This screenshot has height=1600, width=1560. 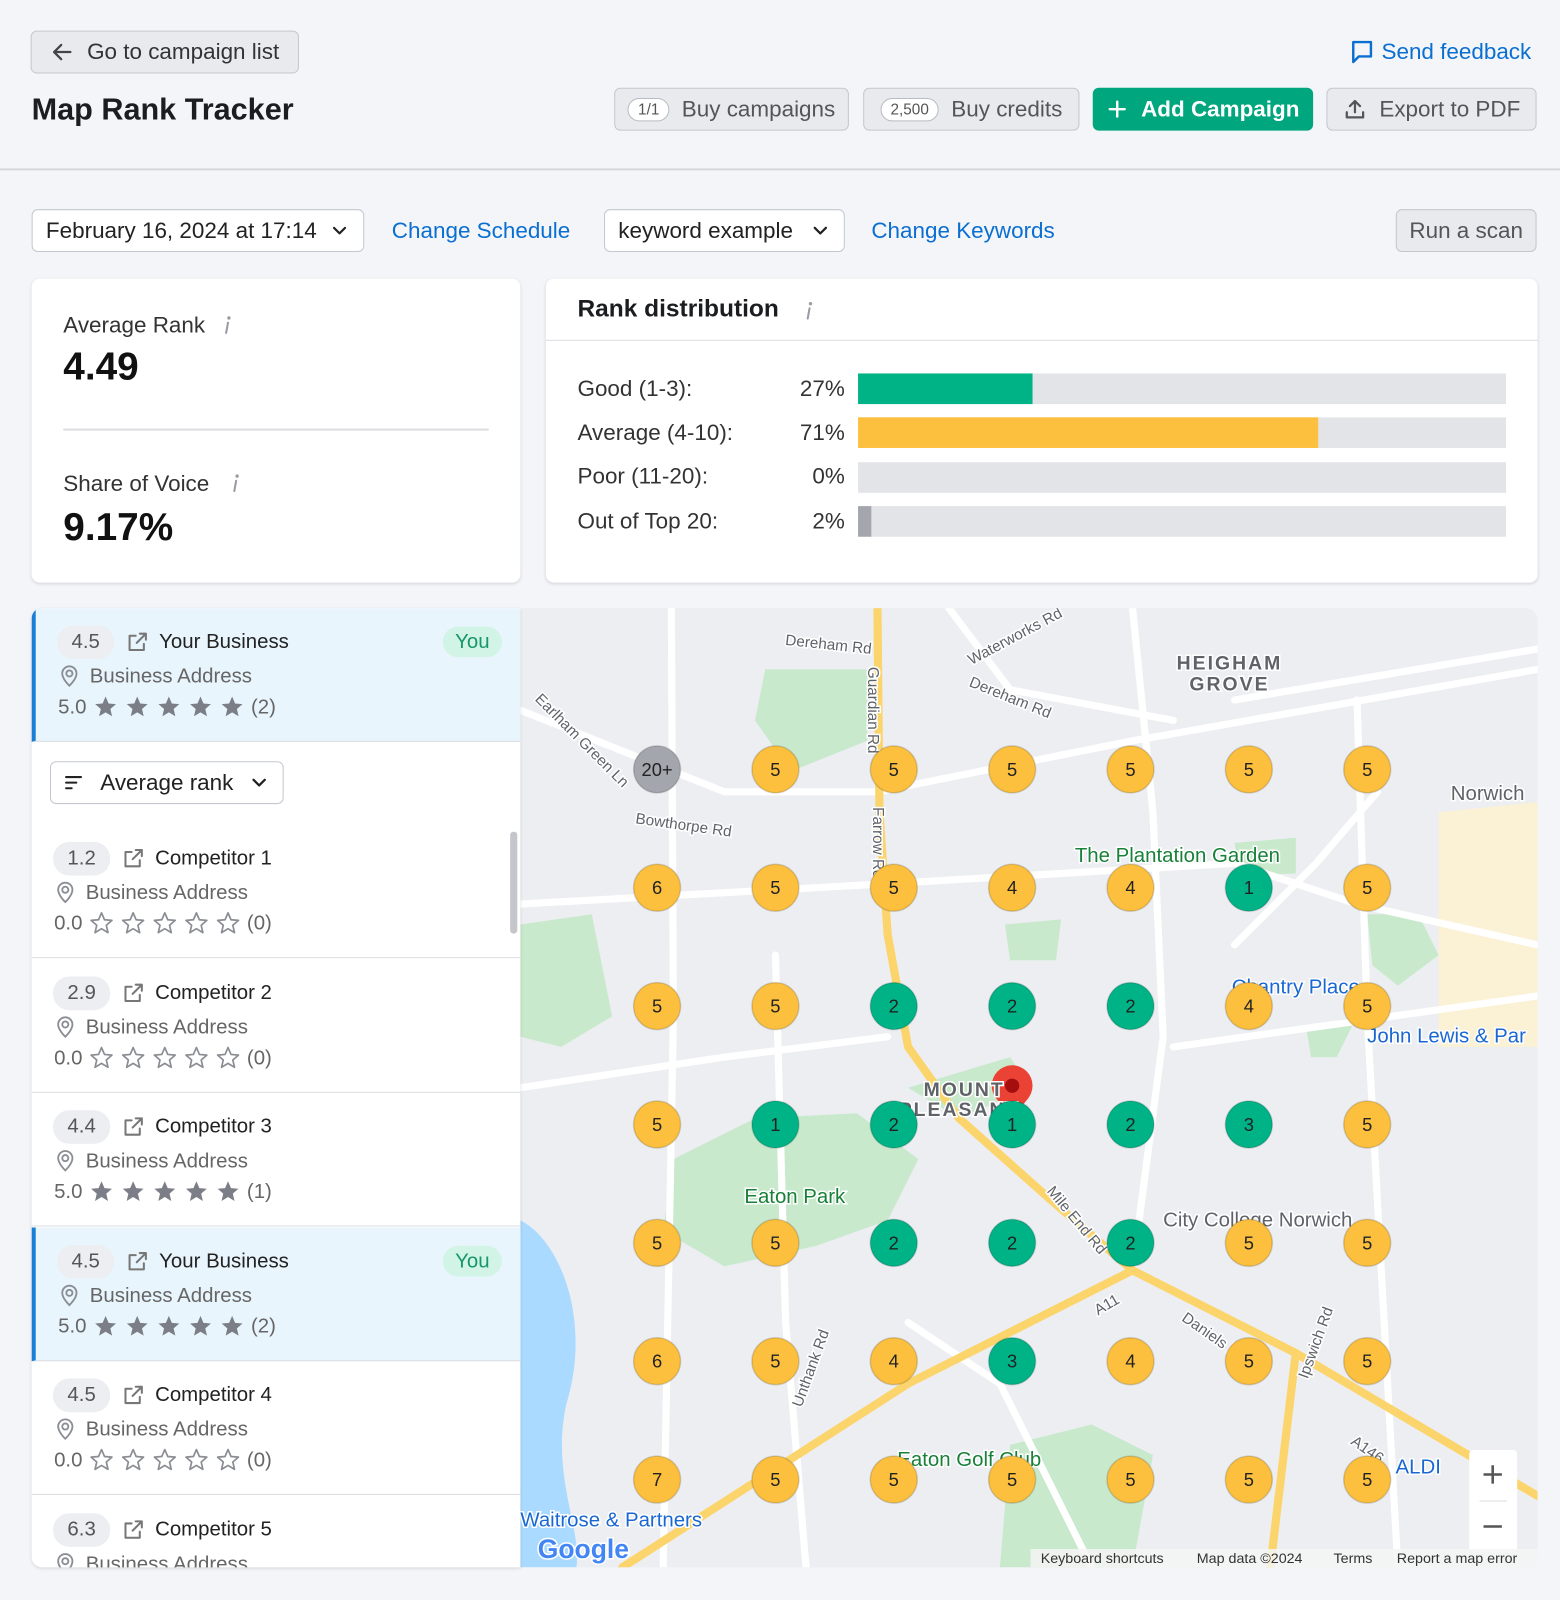 What do you see at coordinates (118, 528) in the screenshot?
I see `share-of-voice-value: 9.17%` at bounding box center [118, 528].